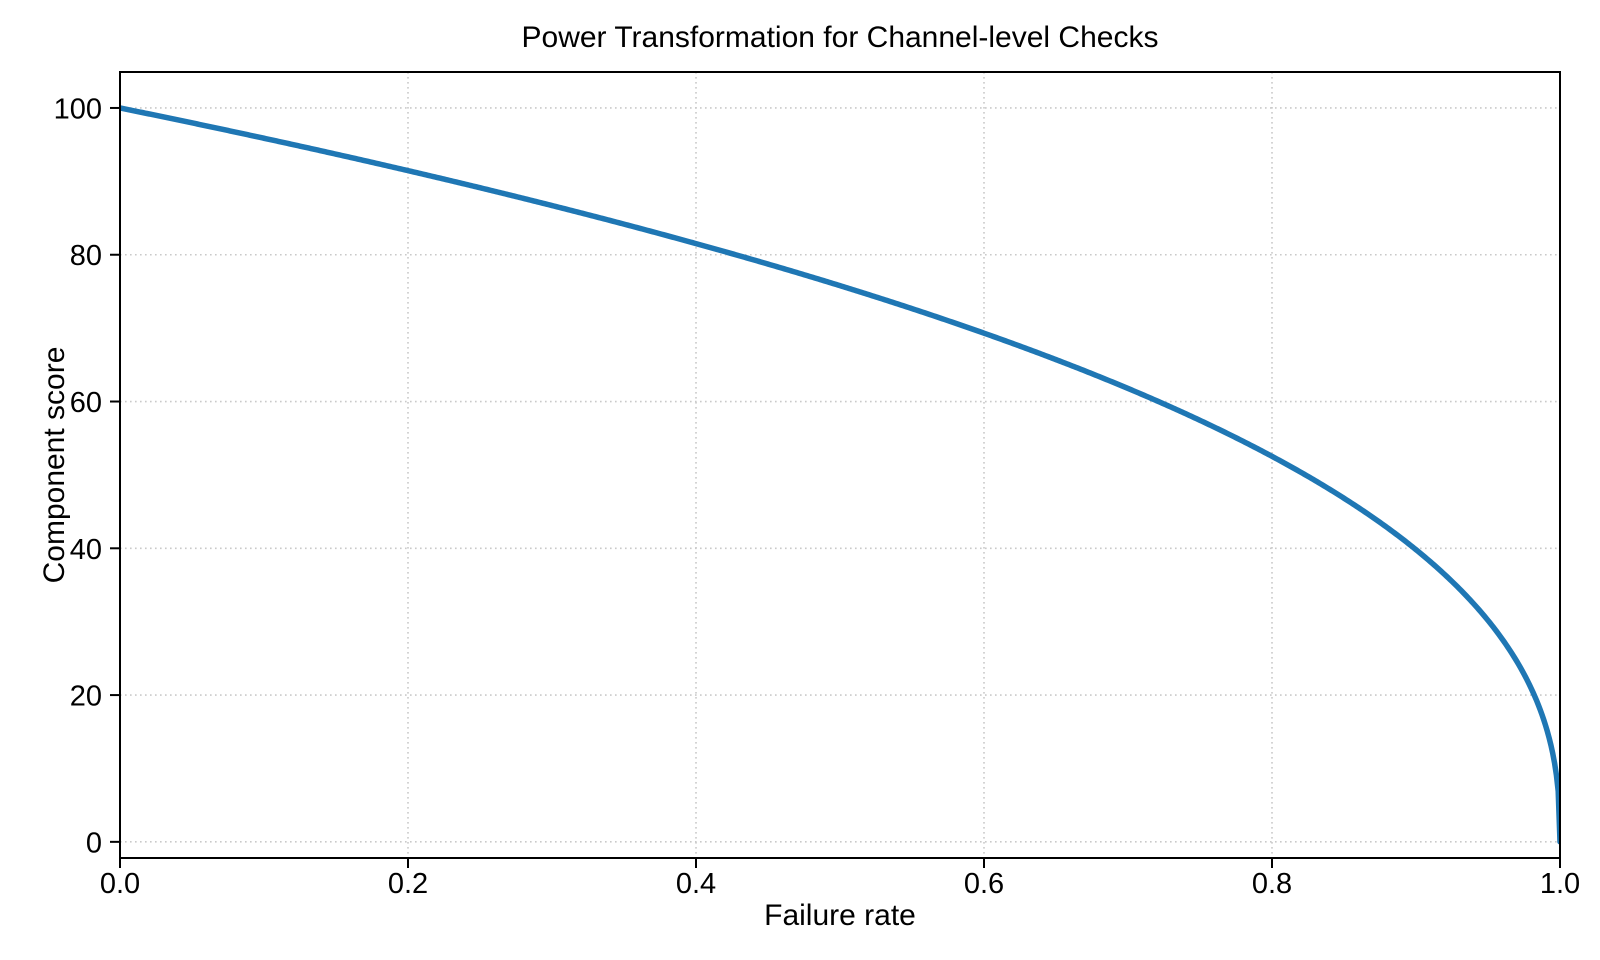  I want to click on y-tick-label: 80, so click(86, 256).